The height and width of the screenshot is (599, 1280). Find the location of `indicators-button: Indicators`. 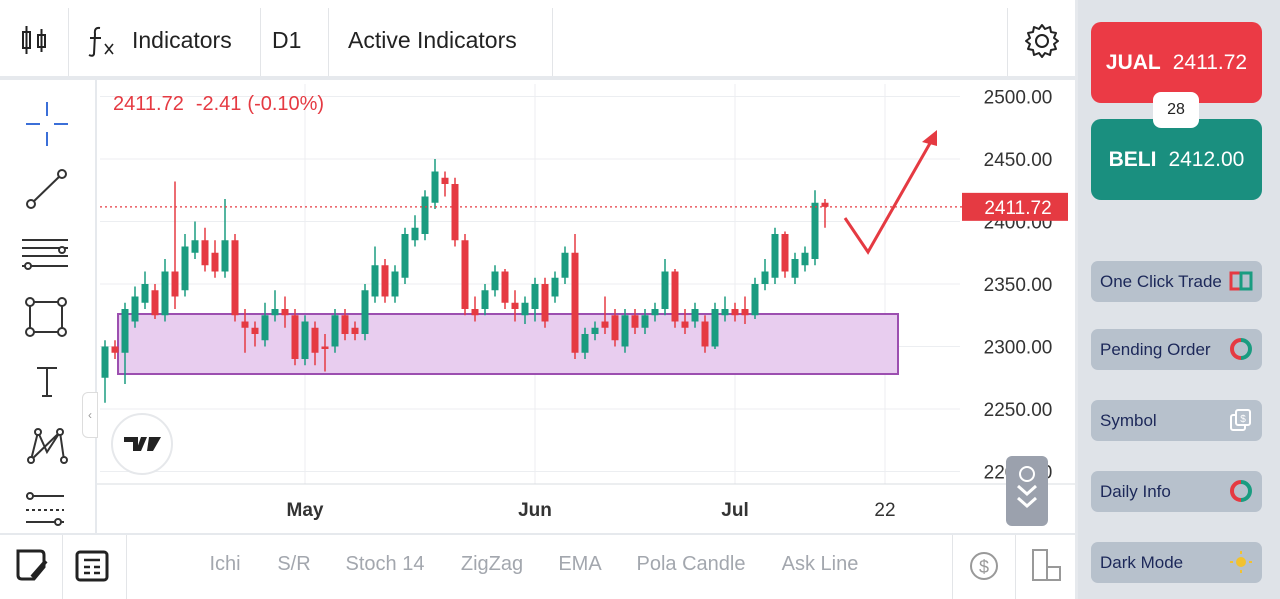

indicators-button: Indicators is located at coordinates (182, 40).